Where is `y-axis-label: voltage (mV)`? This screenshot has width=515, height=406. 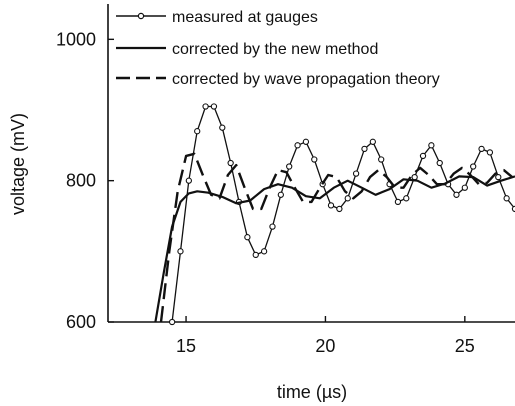 y-axis-label: voltage (mV) is located at coordinates (18, 164).